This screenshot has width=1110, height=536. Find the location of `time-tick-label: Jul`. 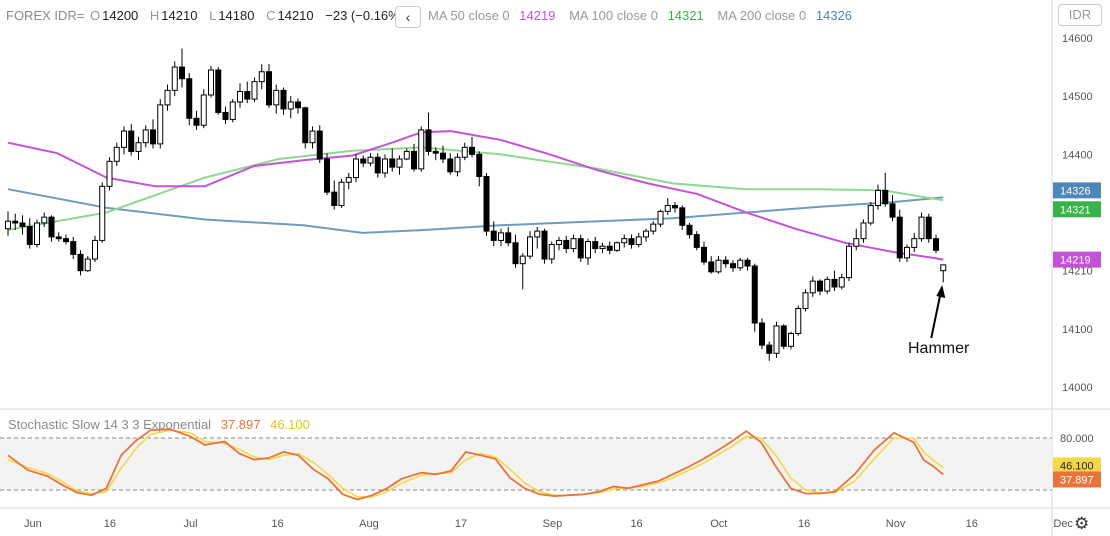

time-tick-label: Jul is located at coordinates (191, 524).